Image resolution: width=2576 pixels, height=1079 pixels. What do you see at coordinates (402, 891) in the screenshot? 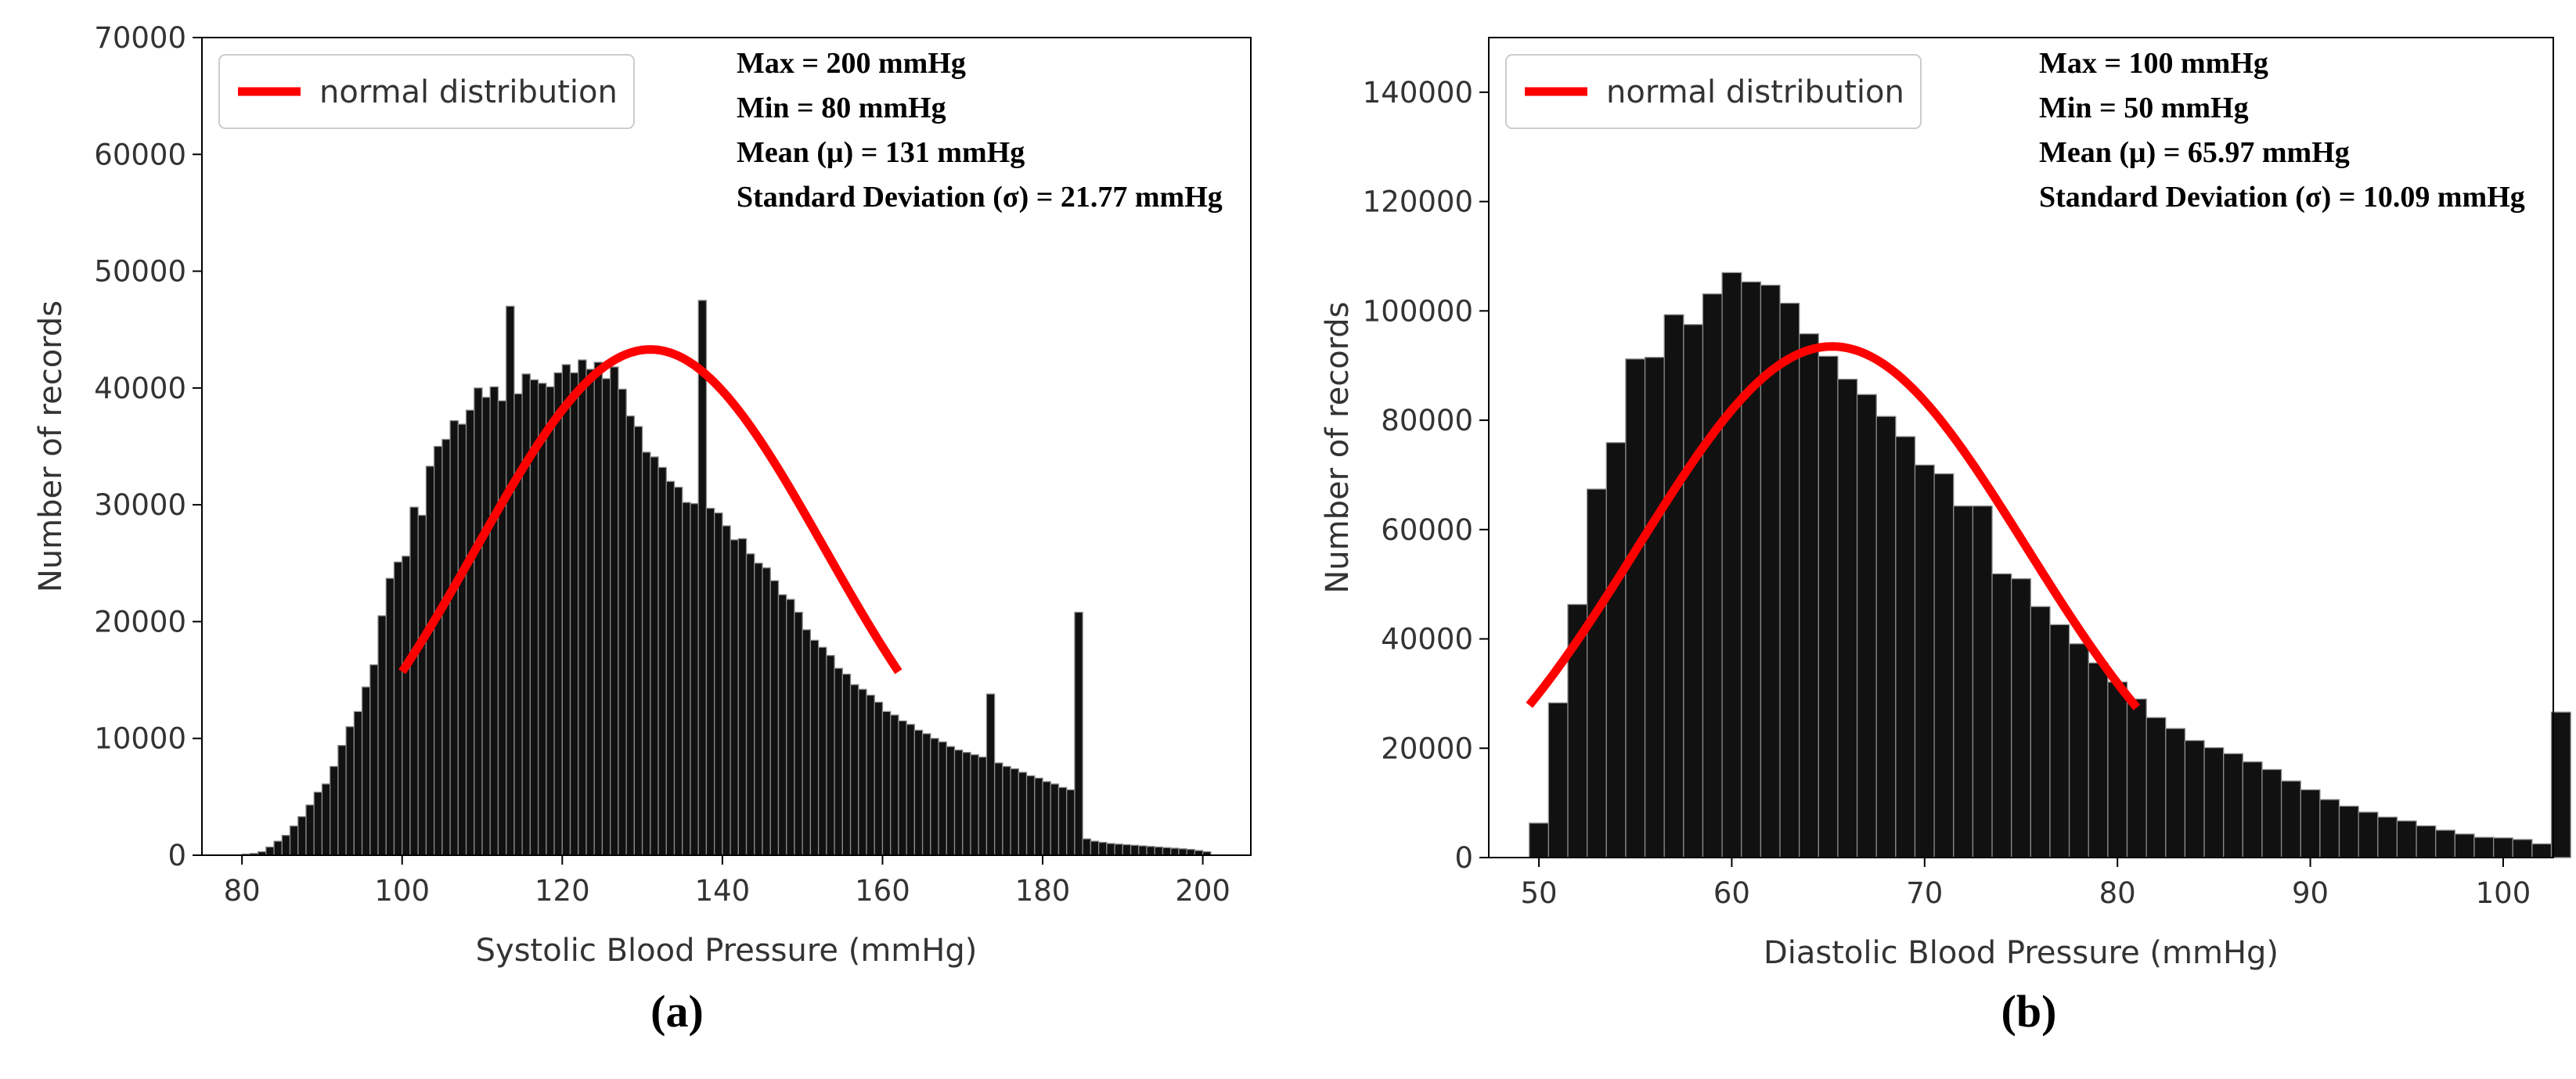
I see `x-tick-label: 100` at bounding box center [402, 891].